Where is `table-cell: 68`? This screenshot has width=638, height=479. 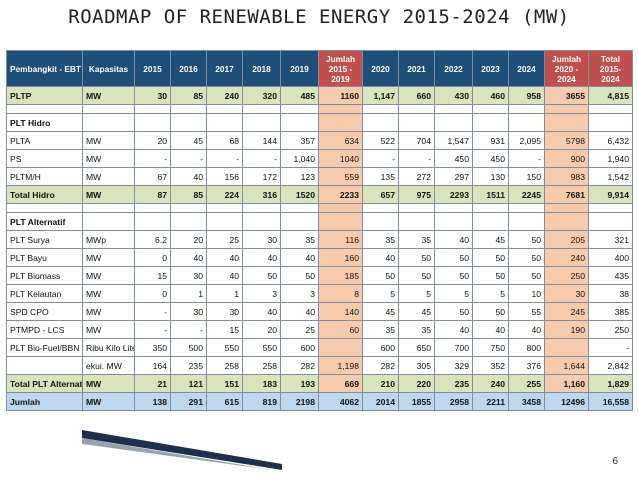 table-cell: 68 is located at coordinates (224, 140).